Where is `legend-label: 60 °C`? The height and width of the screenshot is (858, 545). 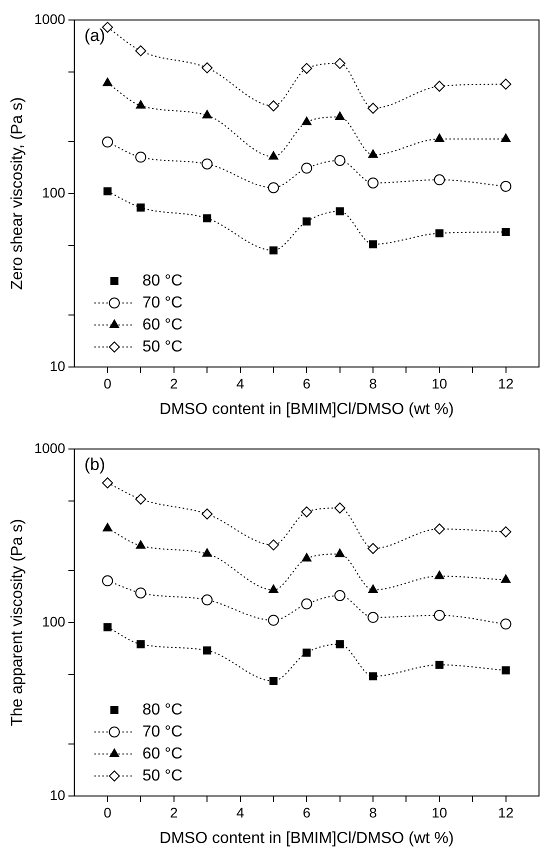 legend-label: 60 °C is located at coordinates (162, 753).